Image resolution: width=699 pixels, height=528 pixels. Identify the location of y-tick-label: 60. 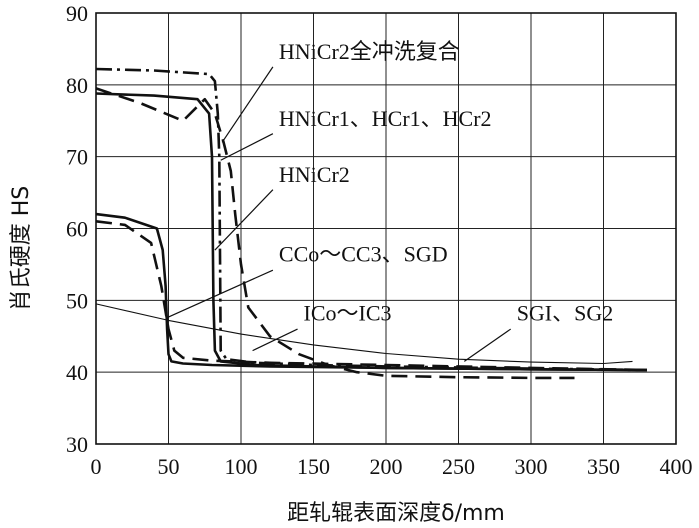
(77, 229).